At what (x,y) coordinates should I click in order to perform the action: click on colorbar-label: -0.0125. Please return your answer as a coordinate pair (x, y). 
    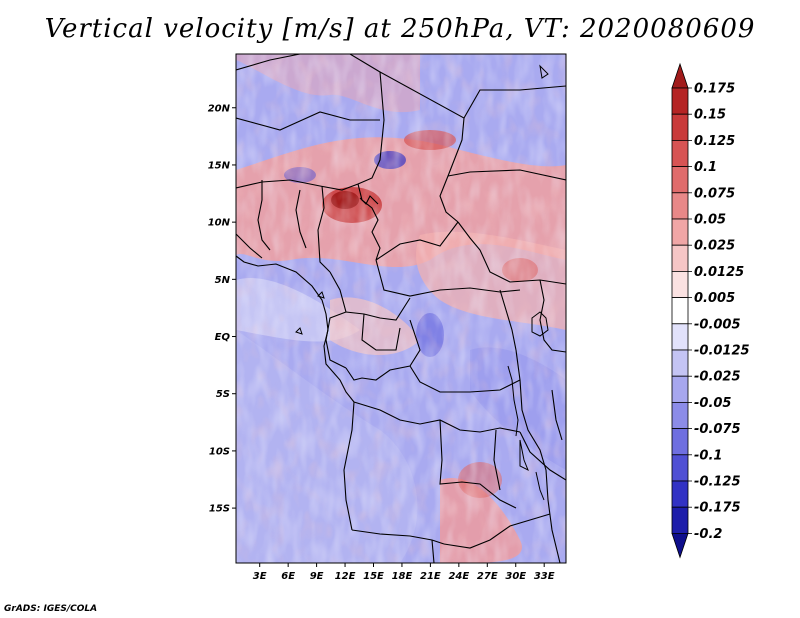
    Looking at the image, I should click on (722, 351).